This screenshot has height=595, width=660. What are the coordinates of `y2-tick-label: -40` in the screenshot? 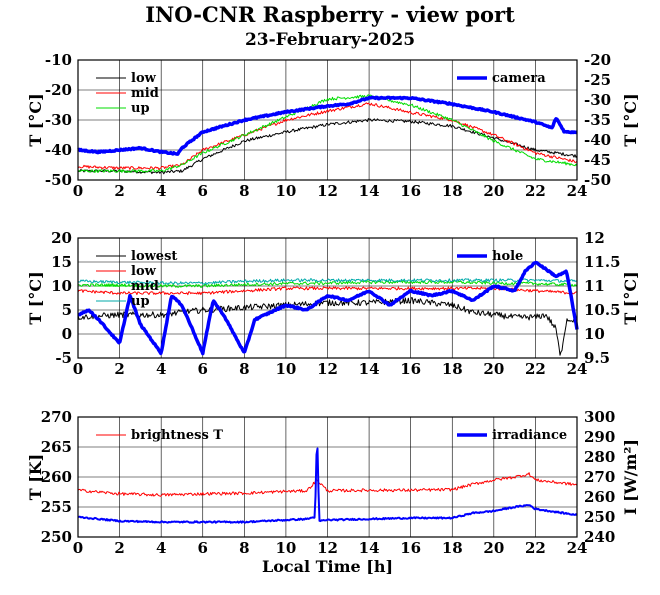 It's located at (597, 140).